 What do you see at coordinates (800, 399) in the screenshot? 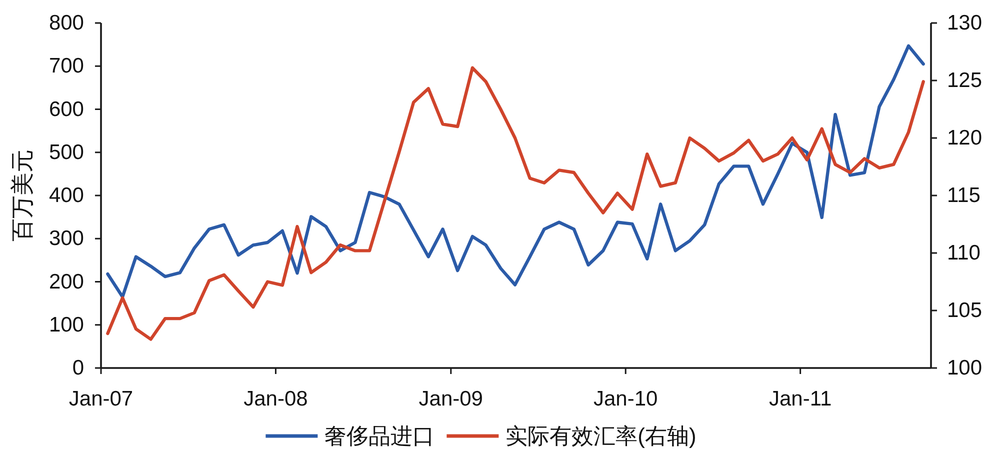
I see `x-tick-label: Jan-11` at bounding box center [800, 399].